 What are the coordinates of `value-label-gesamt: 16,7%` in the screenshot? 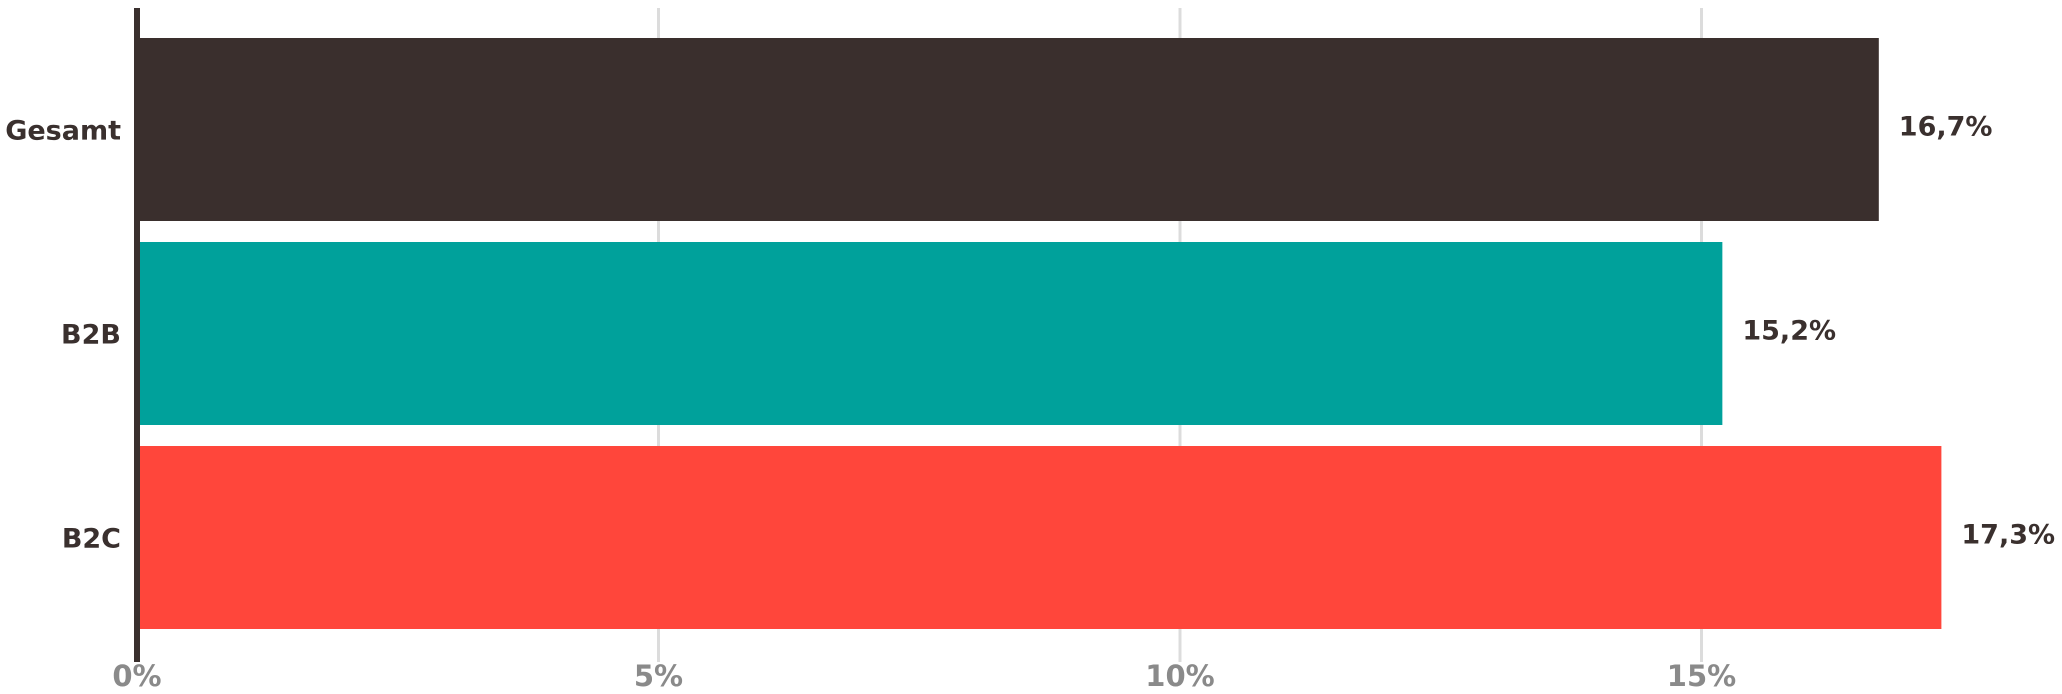 It's located at (1946, 127).